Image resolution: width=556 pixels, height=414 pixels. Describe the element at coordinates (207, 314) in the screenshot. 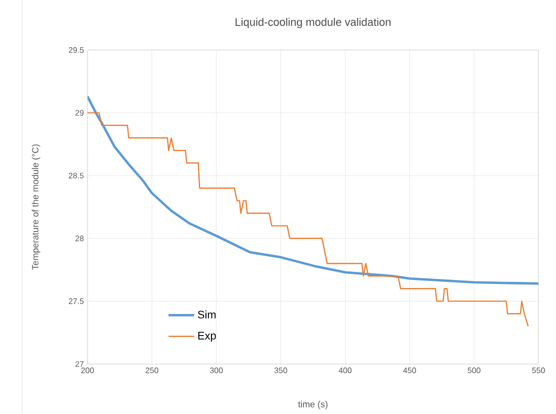

I see `legend-label: Sim` at that location.